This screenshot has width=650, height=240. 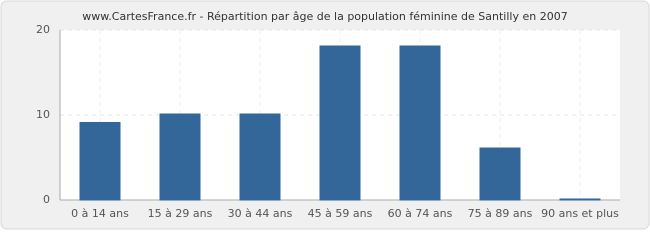 I want to click on y-tick-label: 20, so click(x=43, y=29).